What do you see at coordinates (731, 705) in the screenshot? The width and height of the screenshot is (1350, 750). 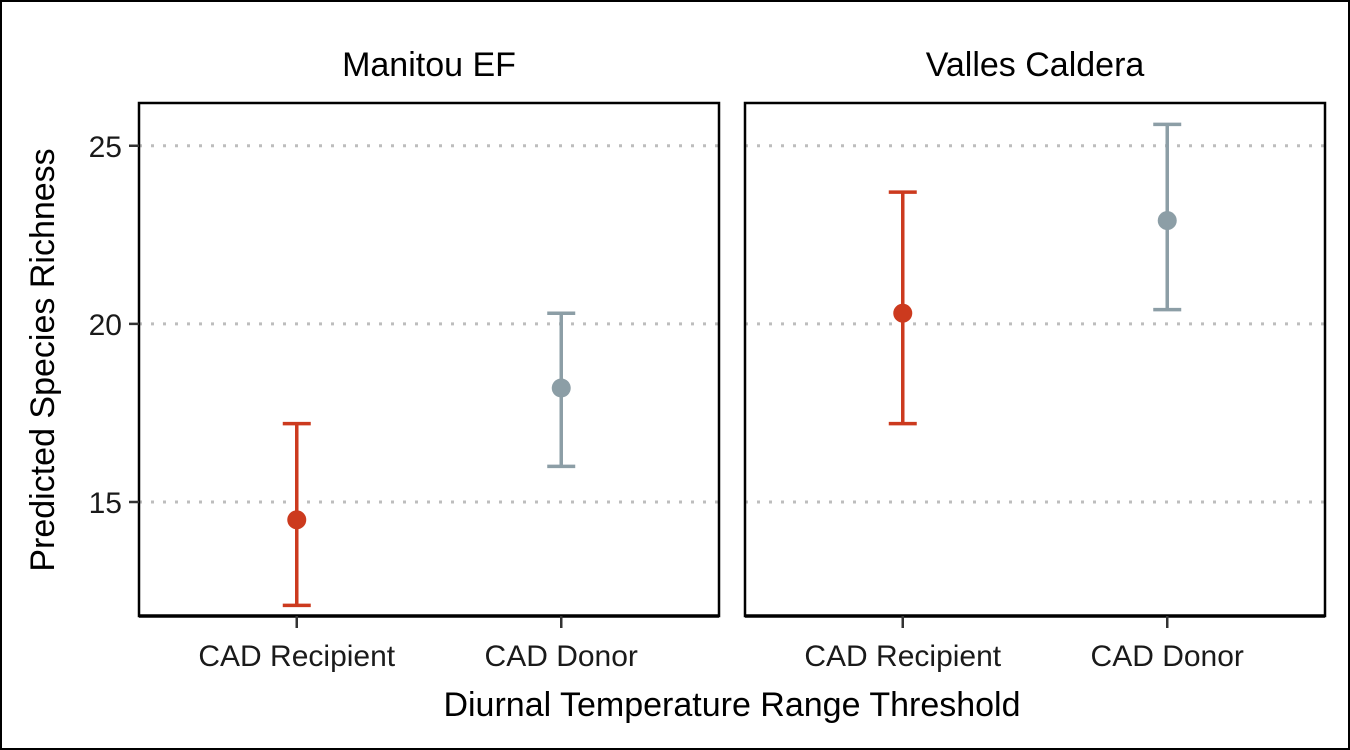 I see `x-axis-title: Diurnal Temperature Range Threshold` at bounding box center [731, 705].